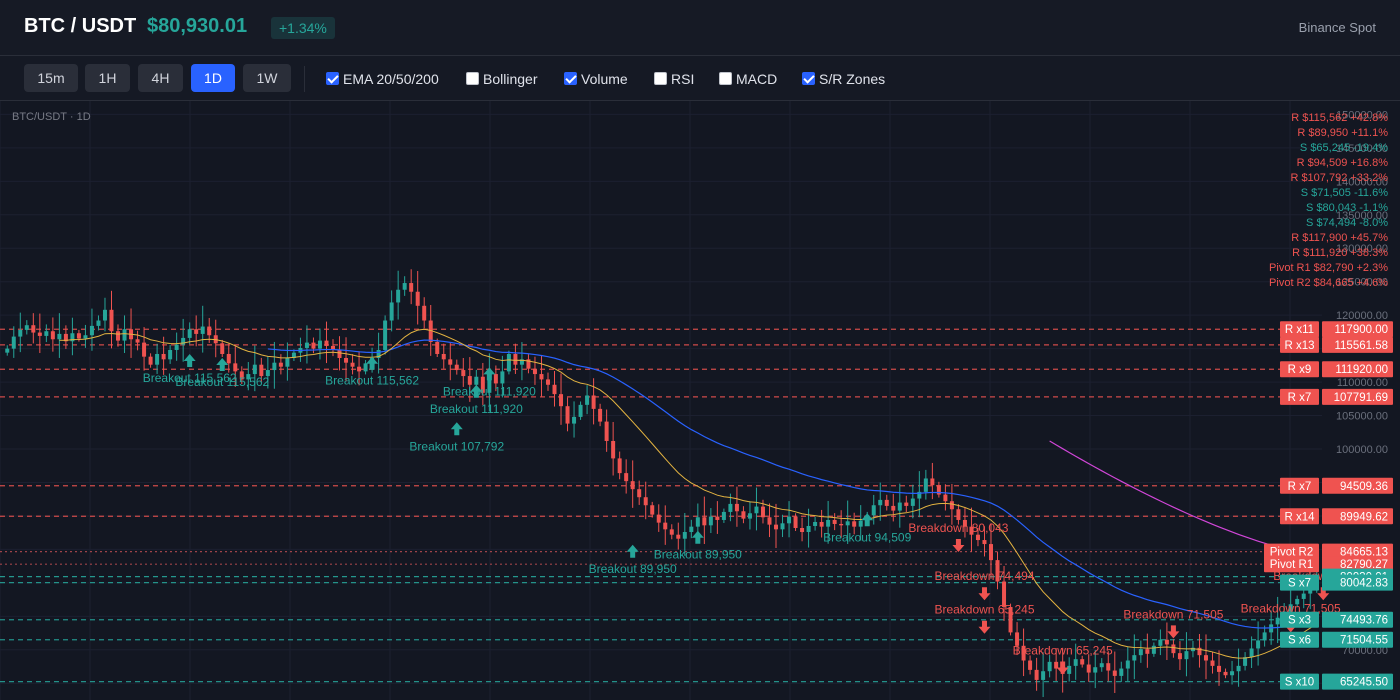 This screenshot has width=1400, height=700. I want to click on macd-toggle: MACD, so click(749, 79).